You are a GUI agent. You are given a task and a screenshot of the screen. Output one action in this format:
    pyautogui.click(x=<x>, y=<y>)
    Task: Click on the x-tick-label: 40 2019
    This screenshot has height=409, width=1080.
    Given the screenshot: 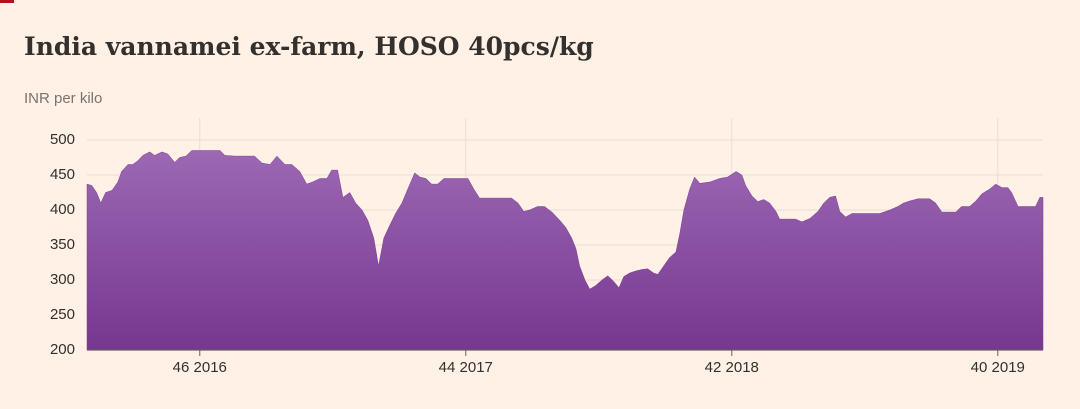 What is the action you would take?
    pyautogui.click(x=998, y=367)
    